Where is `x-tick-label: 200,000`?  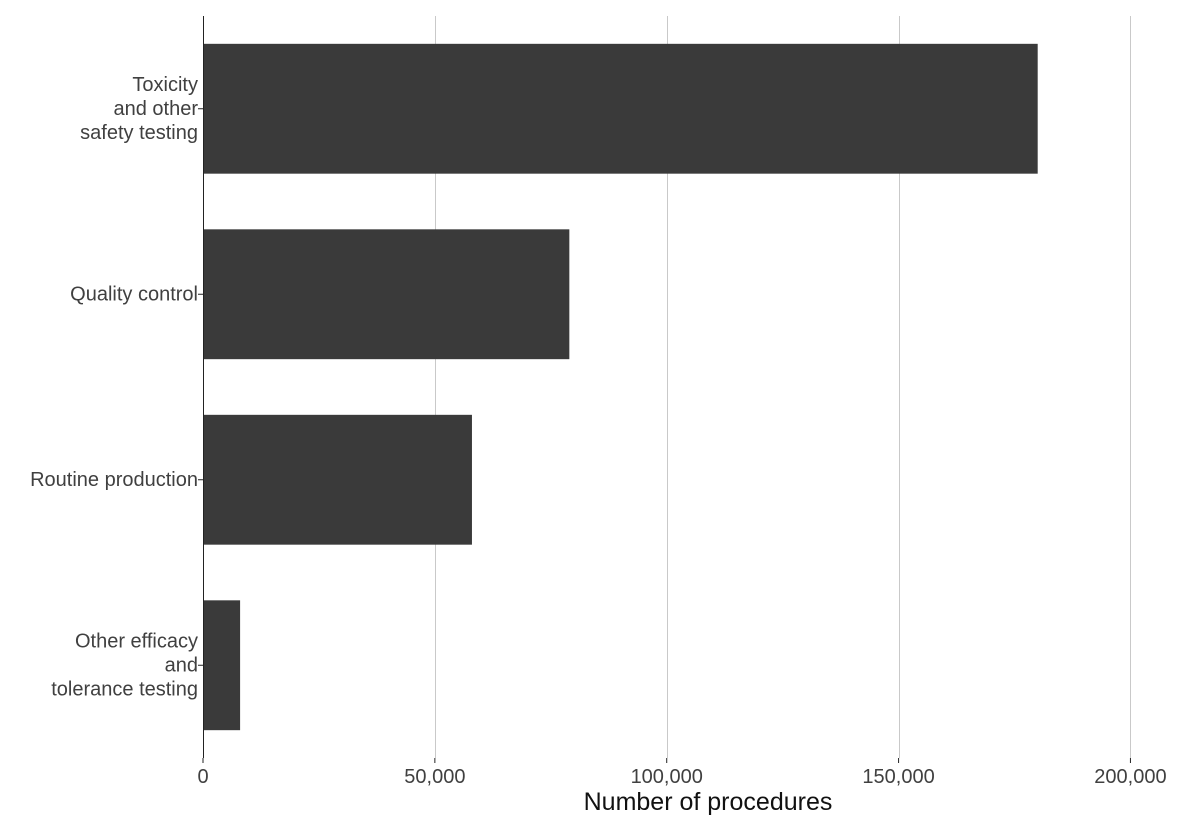
x-tick-label: 200,000 is located at coordinates (1130, 777).